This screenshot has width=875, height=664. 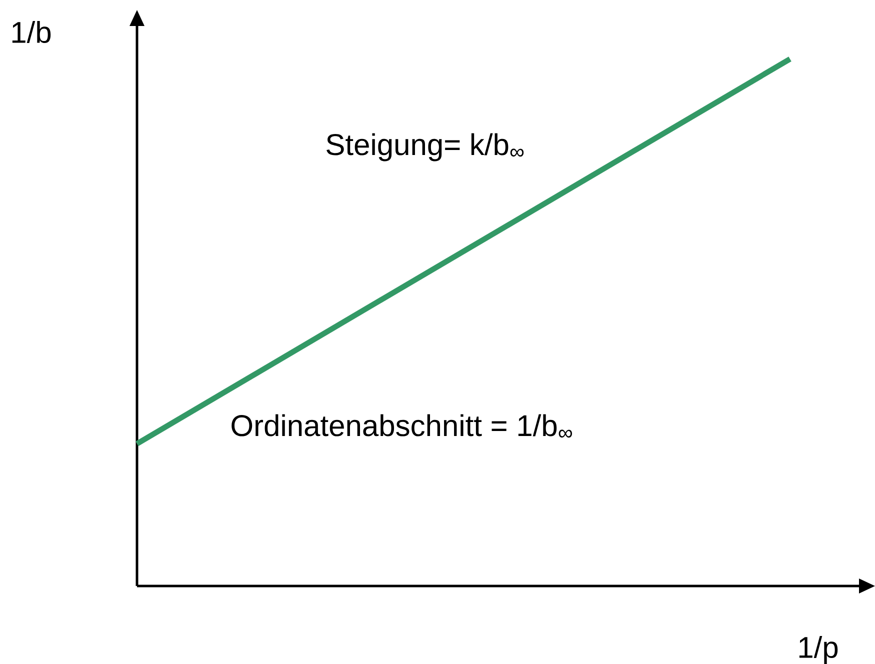 What do you see at coordinates (818, 650) in the screenshot?
I see `x-axis-title: 1/p` at bounding box center [818, 650].